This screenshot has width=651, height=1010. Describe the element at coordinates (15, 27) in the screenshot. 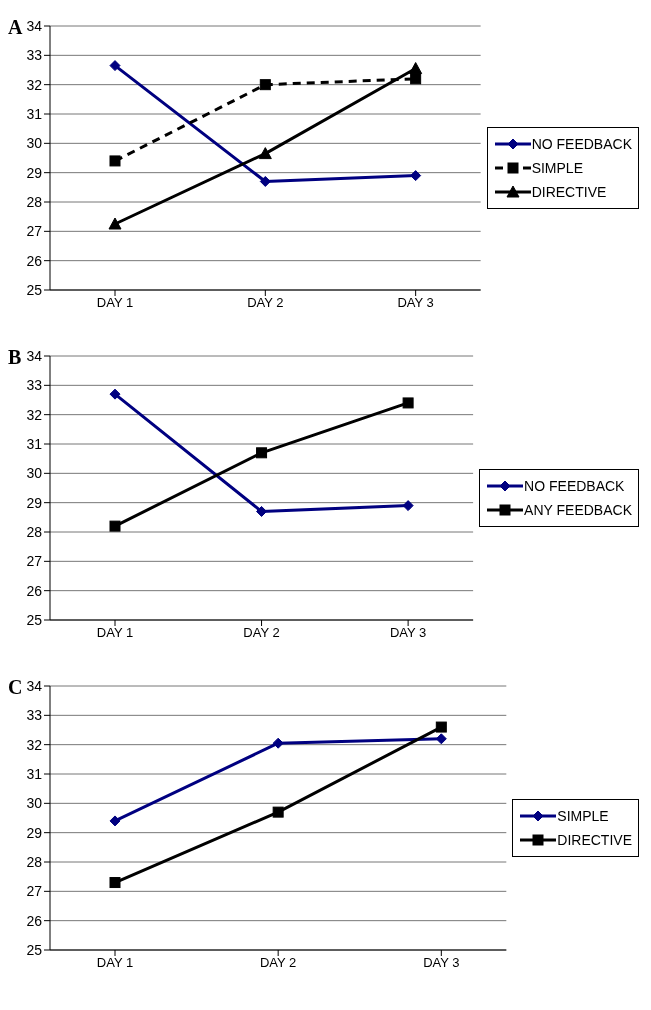

I see `chart-title: A` at that location.